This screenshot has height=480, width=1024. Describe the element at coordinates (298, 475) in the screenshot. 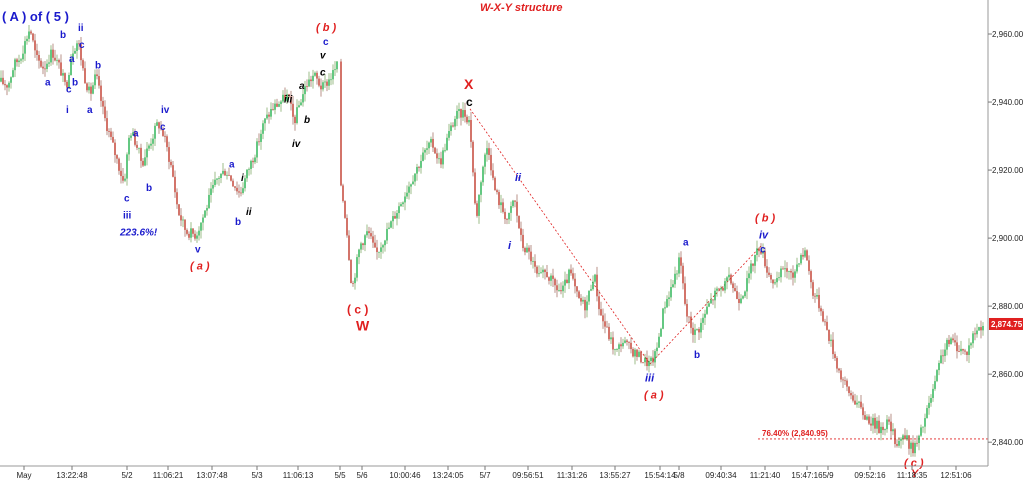

I see `x-tick-label: 11:06:13` at that location.